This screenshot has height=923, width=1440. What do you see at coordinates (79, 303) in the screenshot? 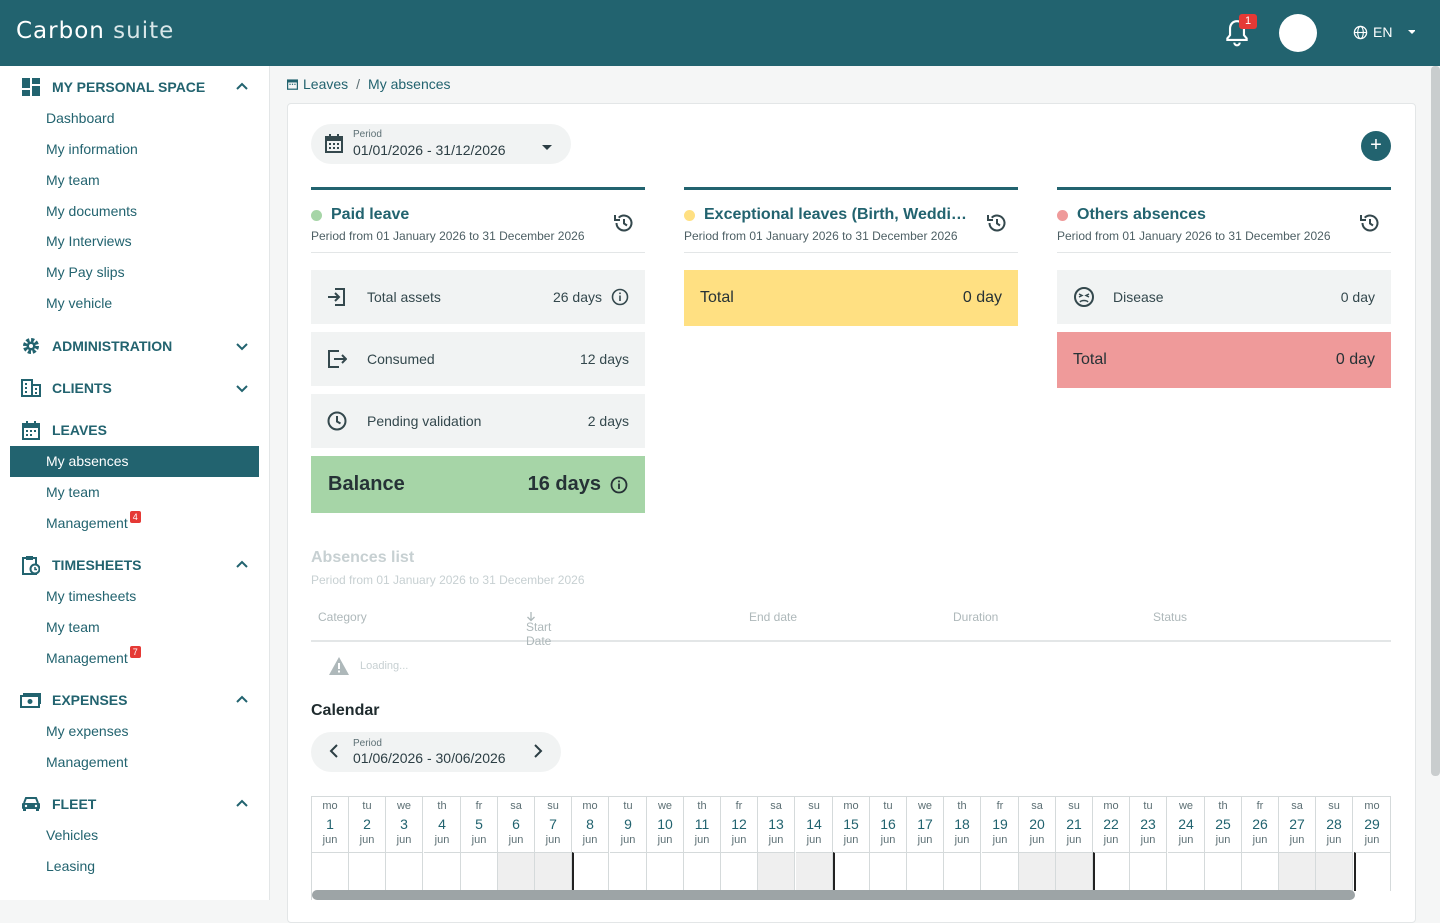
I see `sidebar-item-my-vehicle: My vehicle` at bounding box center [79, 303].